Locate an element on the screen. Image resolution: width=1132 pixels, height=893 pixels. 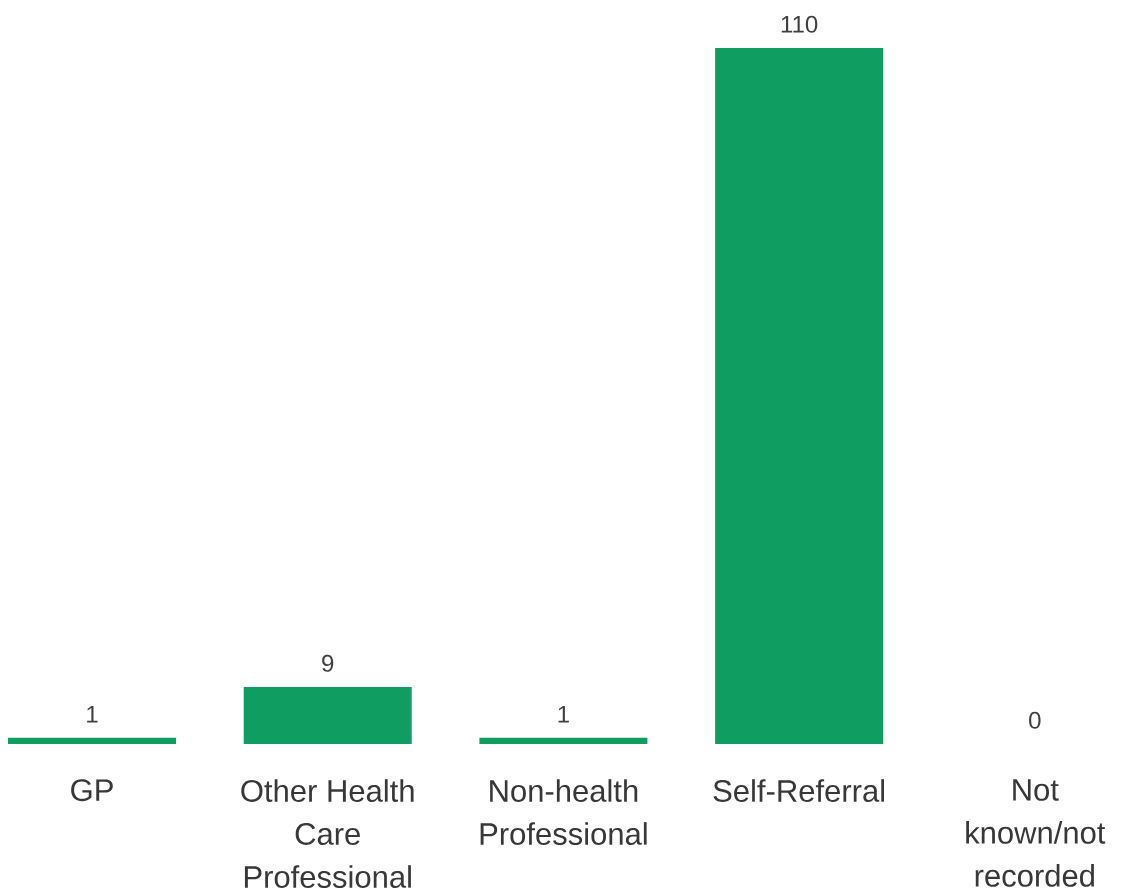
x-tick-label: Self-Referral is located at coordinates (799, 790).